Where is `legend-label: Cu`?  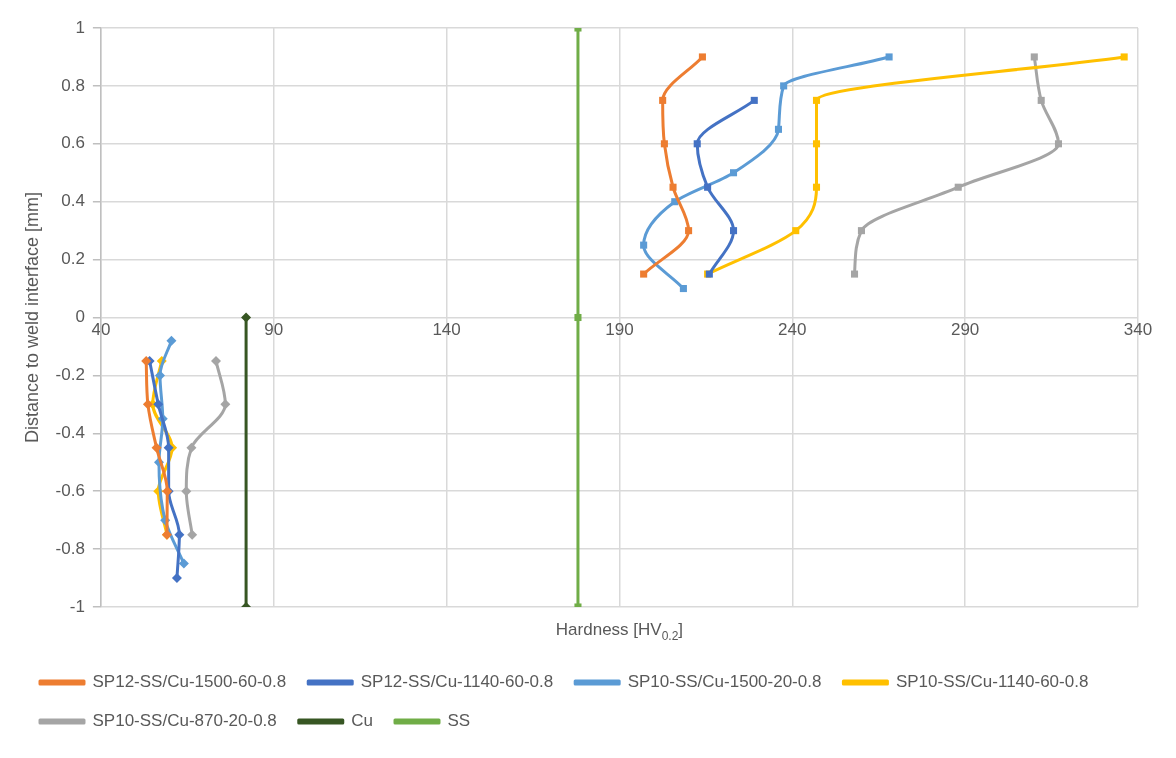
legend-label: Cu is located at coordinates (362, 721).